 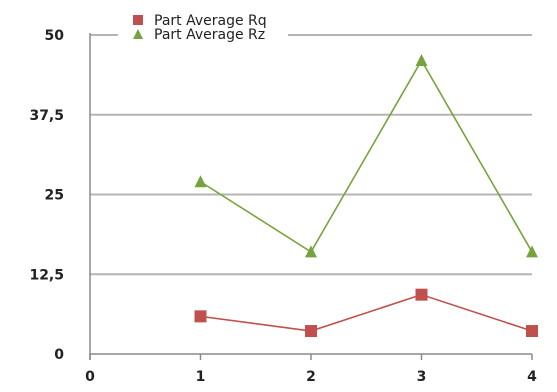 I want to click on y-tick-label: 25, so click(x=54, y=196).